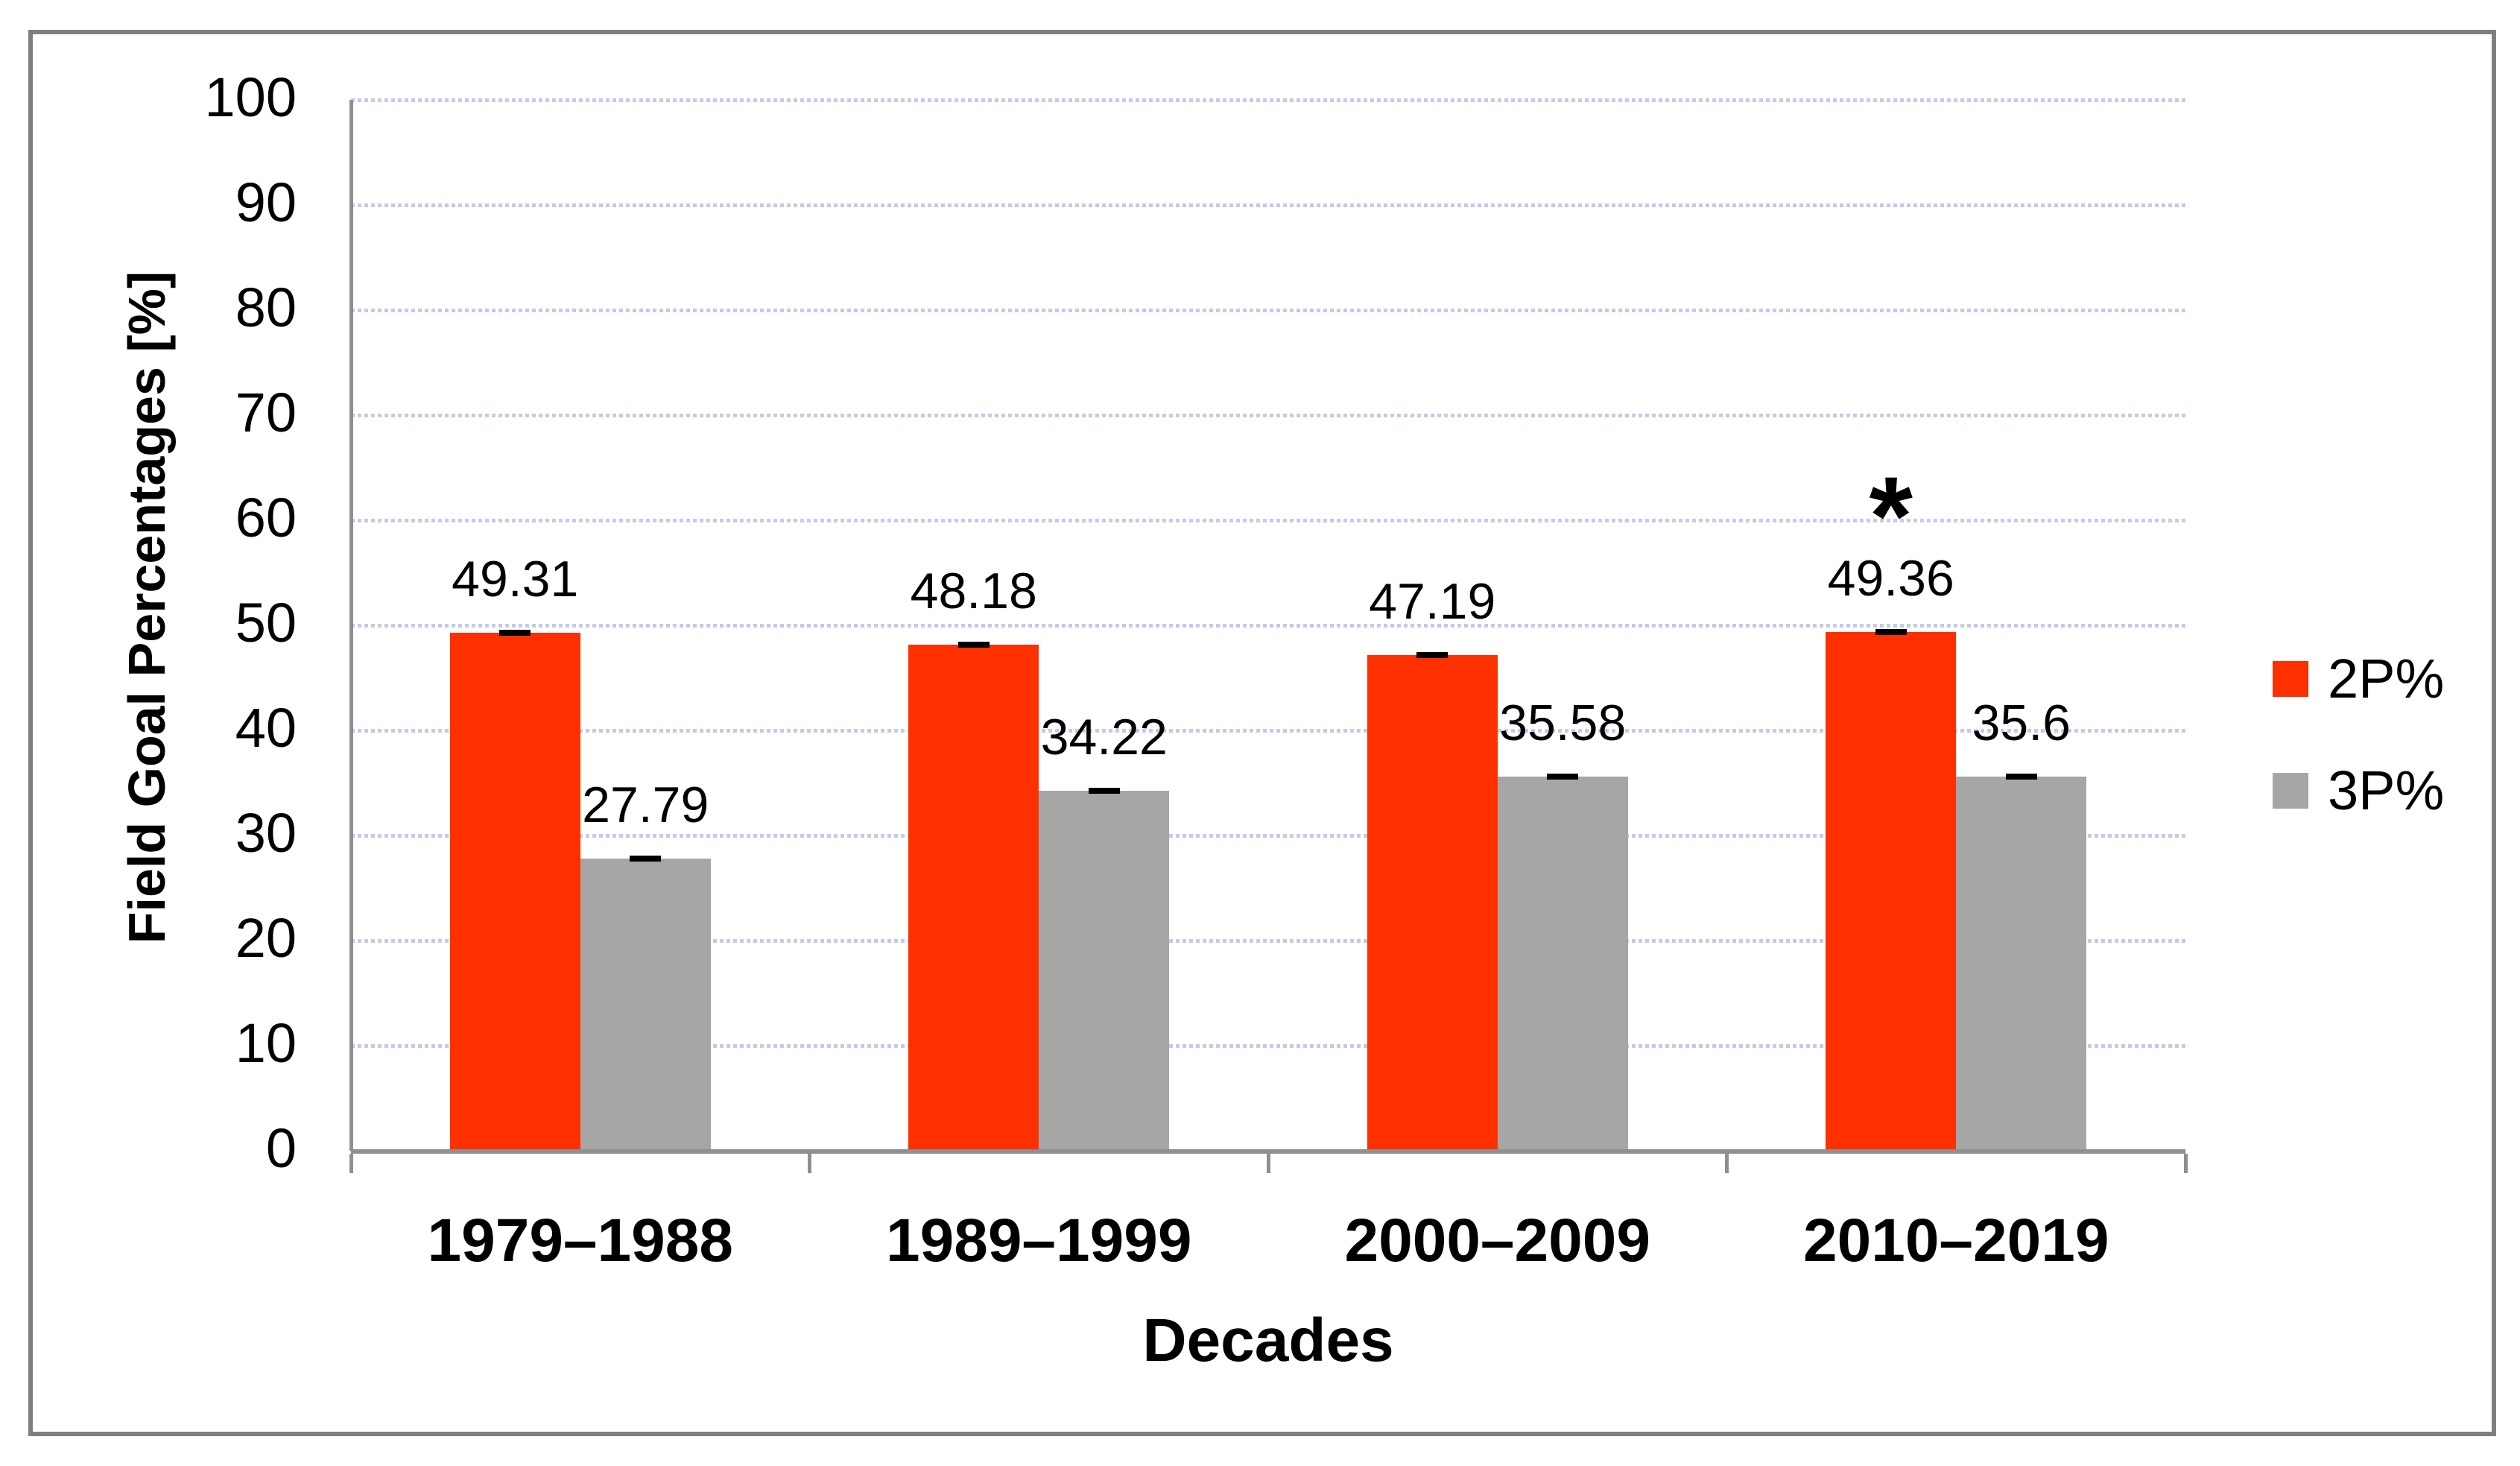  I want to click on ytick-label-10: 10, so click(266, 1043).